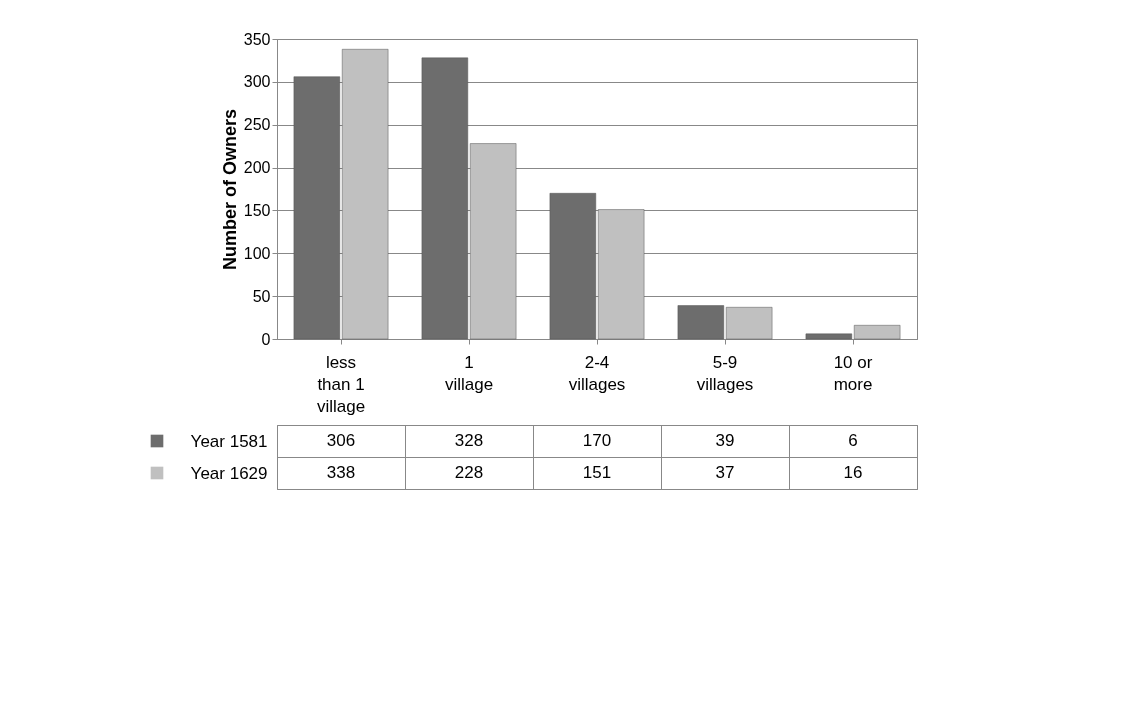  Describe the element at coordinates (725, 440) in the screenshot. I see `data-label: 39` at that location.